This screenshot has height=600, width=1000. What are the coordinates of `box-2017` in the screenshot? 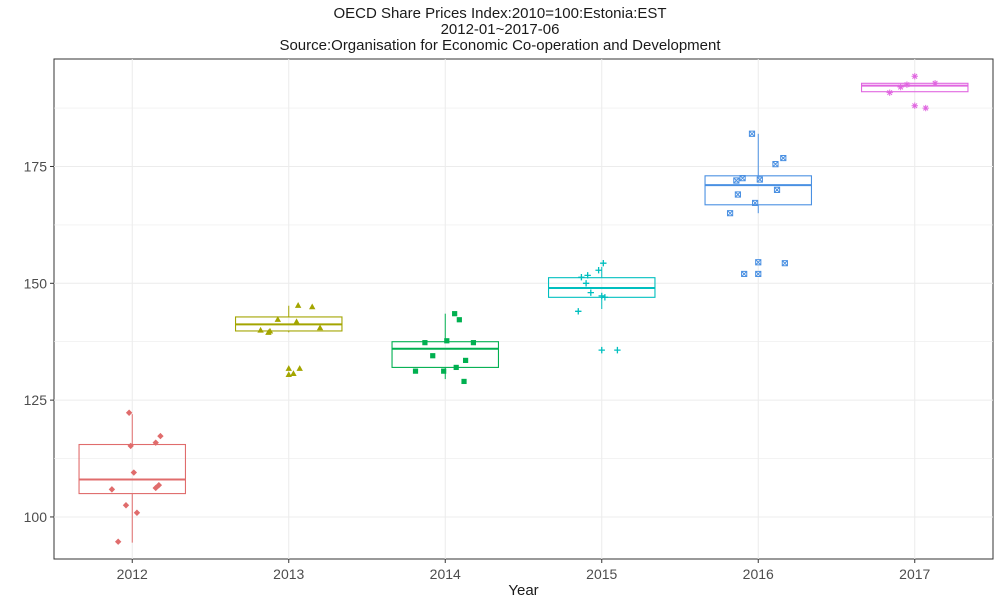 It's located at (914, 87).